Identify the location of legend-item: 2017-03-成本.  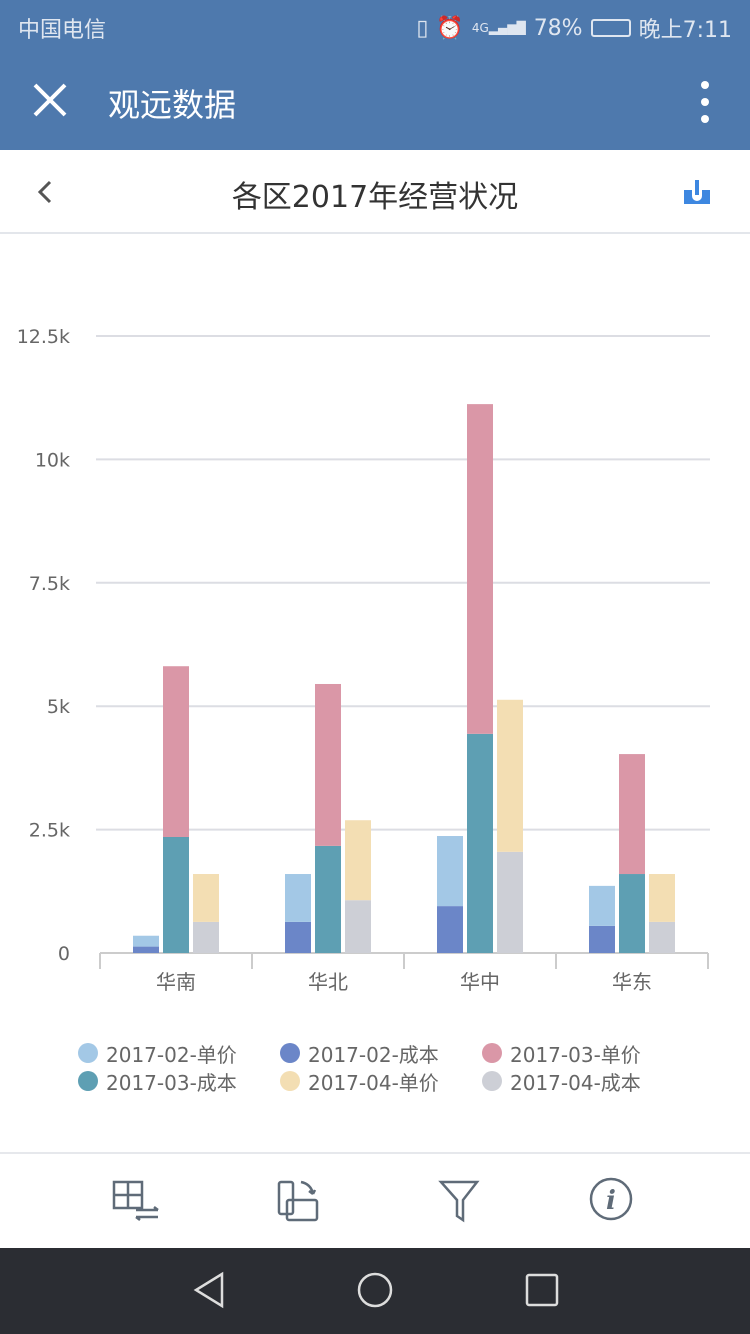
(179, 1081).